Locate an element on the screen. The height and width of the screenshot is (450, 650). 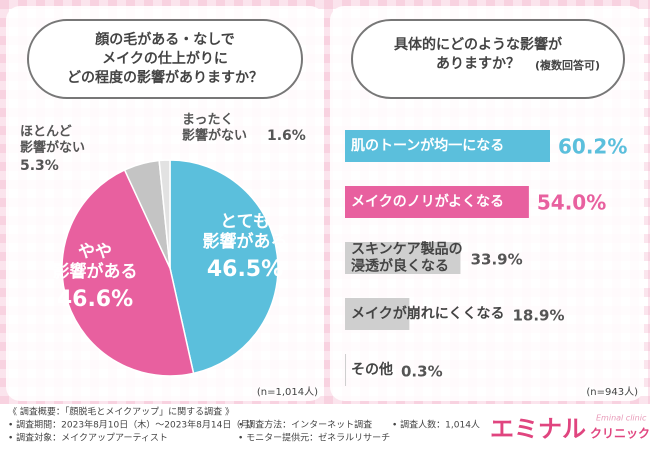
bar-label: スキンケア製品の is located at coordinates (407, 249).